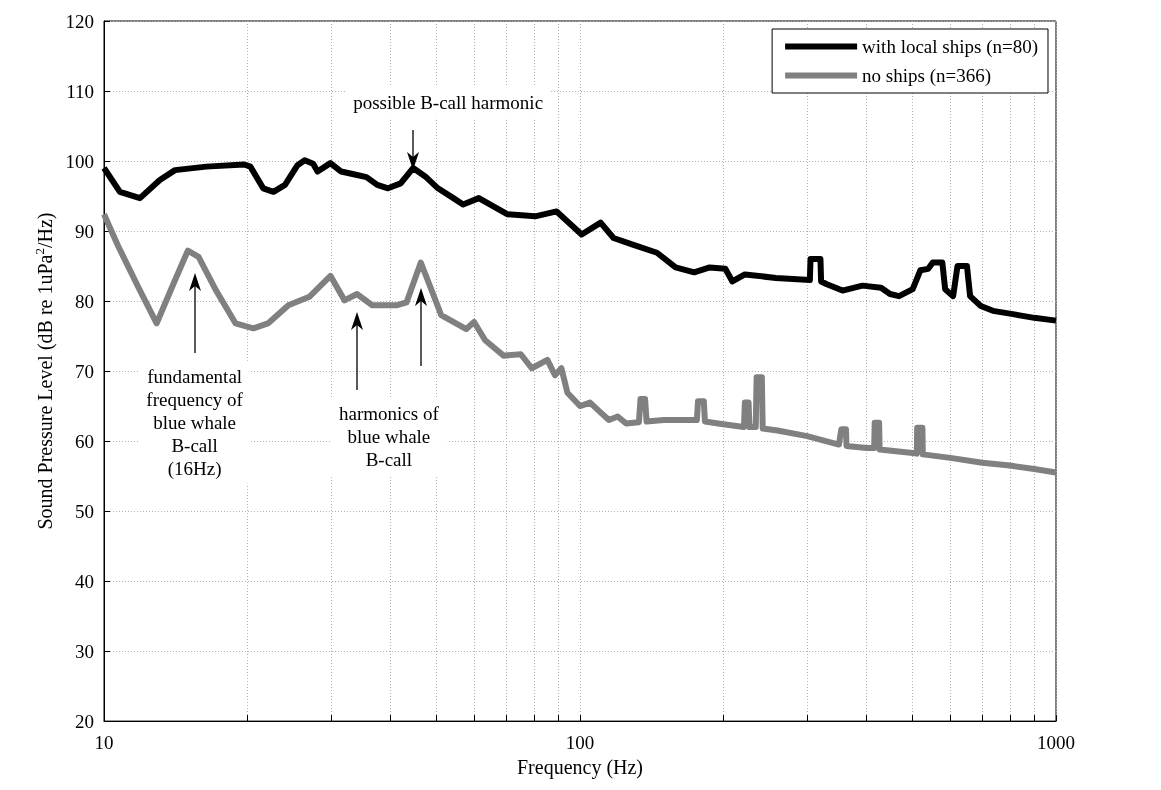 This screenshot has height=790, width=1161. Describe the element at coordinates (44, 371) in the screenshot. I see `y-axis-title: Sound Pressure Level (dB re 1uPa2/Hz)` at that location.